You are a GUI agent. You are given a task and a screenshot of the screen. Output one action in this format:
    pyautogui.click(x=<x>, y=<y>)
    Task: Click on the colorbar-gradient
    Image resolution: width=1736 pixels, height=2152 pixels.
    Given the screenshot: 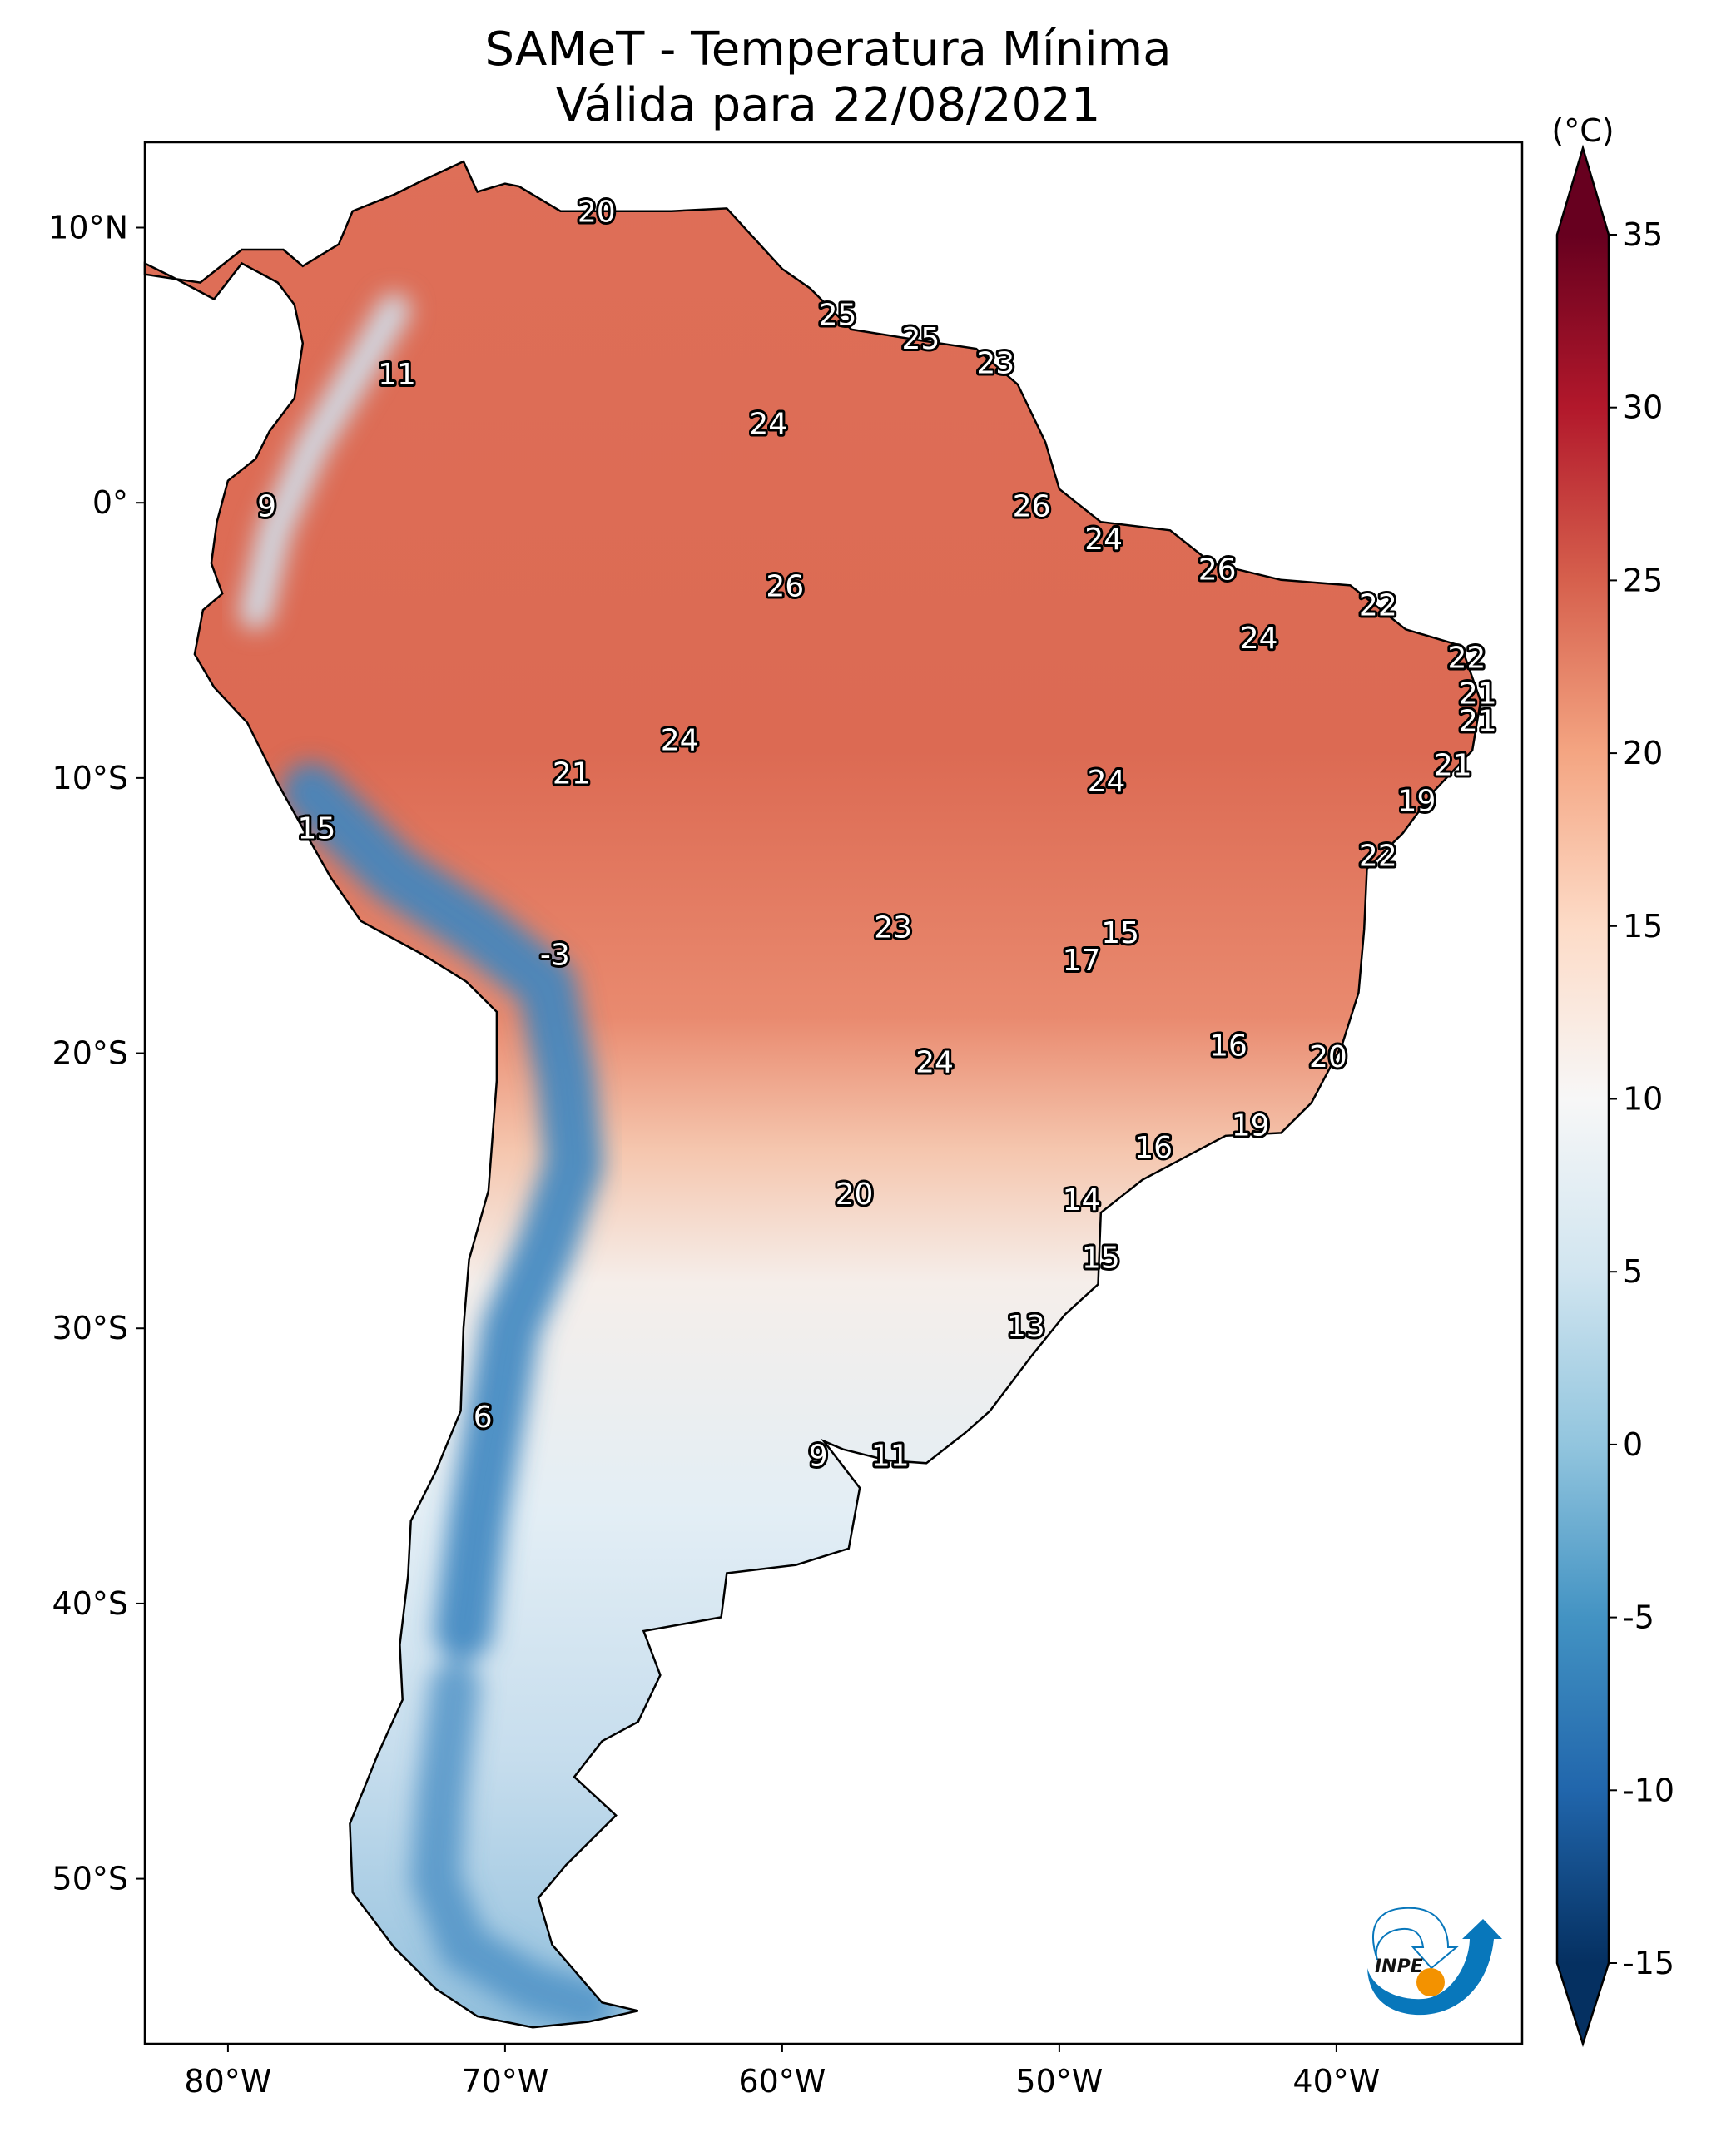 What is the action you would take?
    pyautogui.click(x=1583, y=1099)
    